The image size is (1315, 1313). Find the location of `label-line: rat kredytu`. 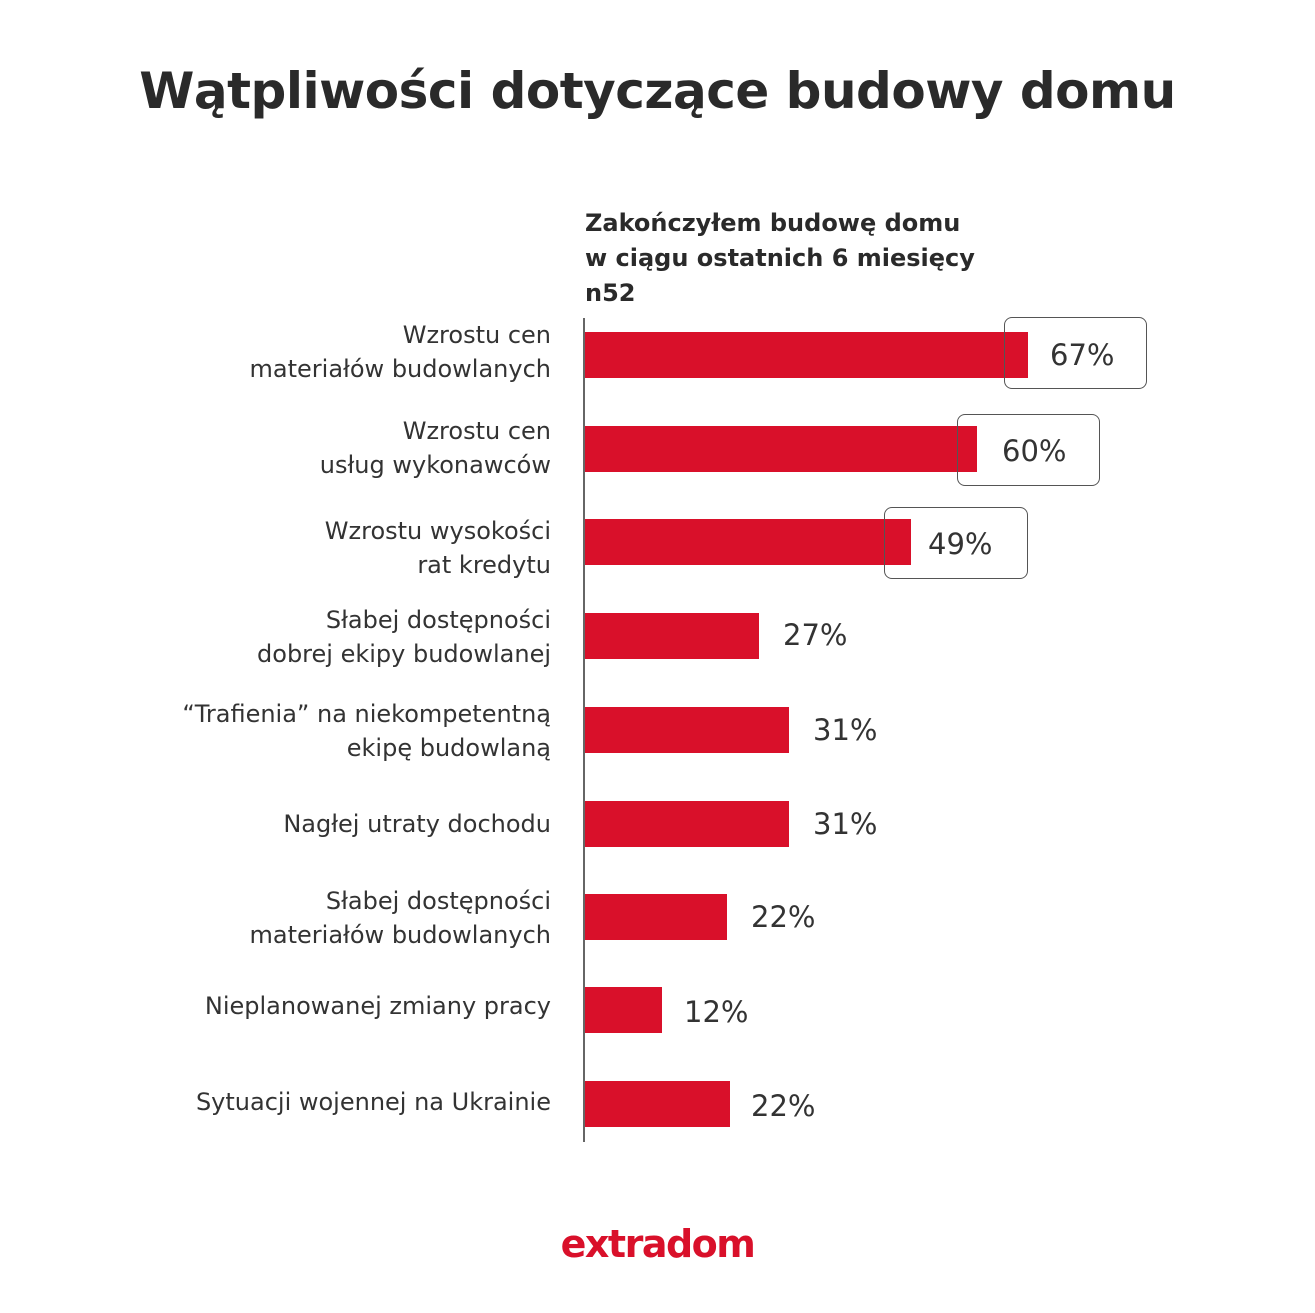

label-line: rat kredytu is located at coordinates (484, 565).